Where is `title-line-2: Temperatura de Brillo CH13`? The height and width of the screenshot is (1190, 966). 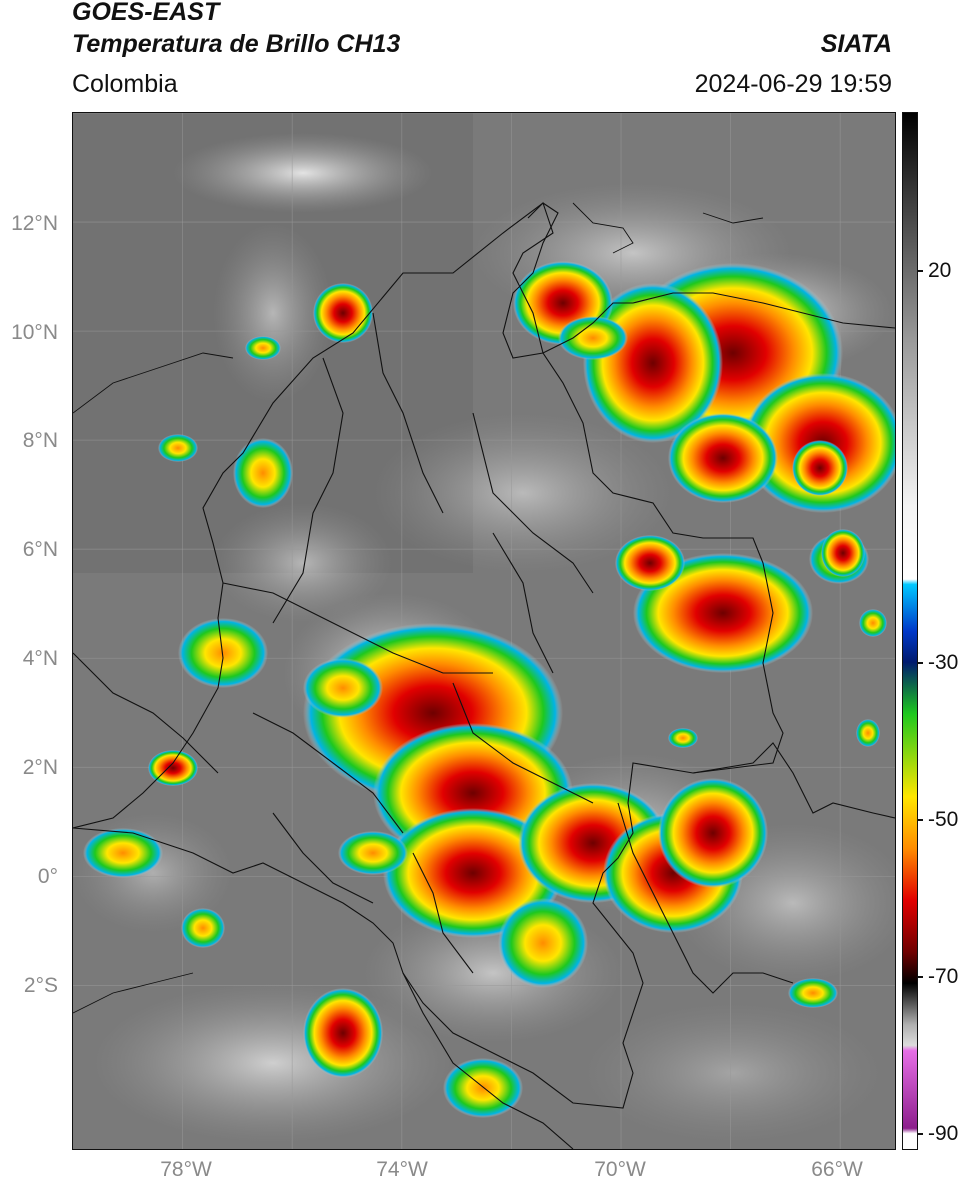 title-line-2: Temperatura de Brillo CH13 is located at coordinates (236, 44).